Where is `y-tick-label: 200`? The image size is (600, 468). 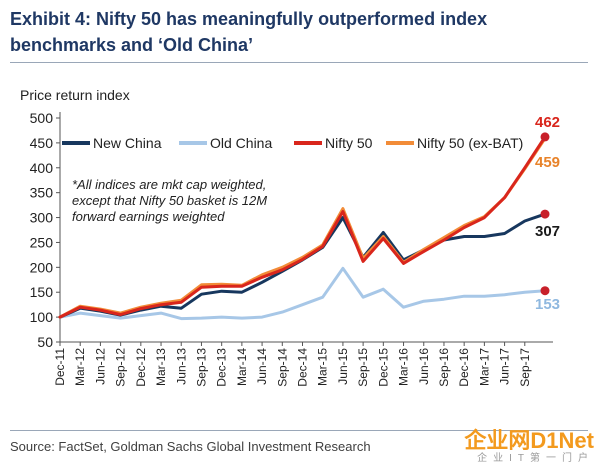 y-tick-label: 200 is located at coordinates (42, 267).